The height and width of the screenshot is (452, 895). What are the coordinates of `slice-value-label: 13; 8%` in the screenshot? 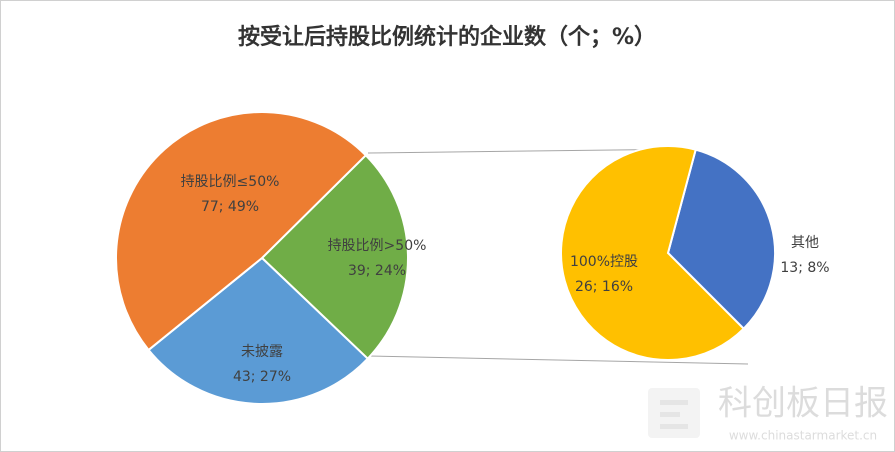 It's located at (804, 268).